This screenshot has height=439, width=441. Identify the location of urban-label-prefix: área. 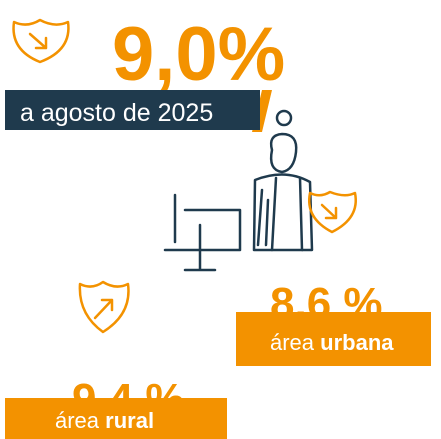
(292, 342).